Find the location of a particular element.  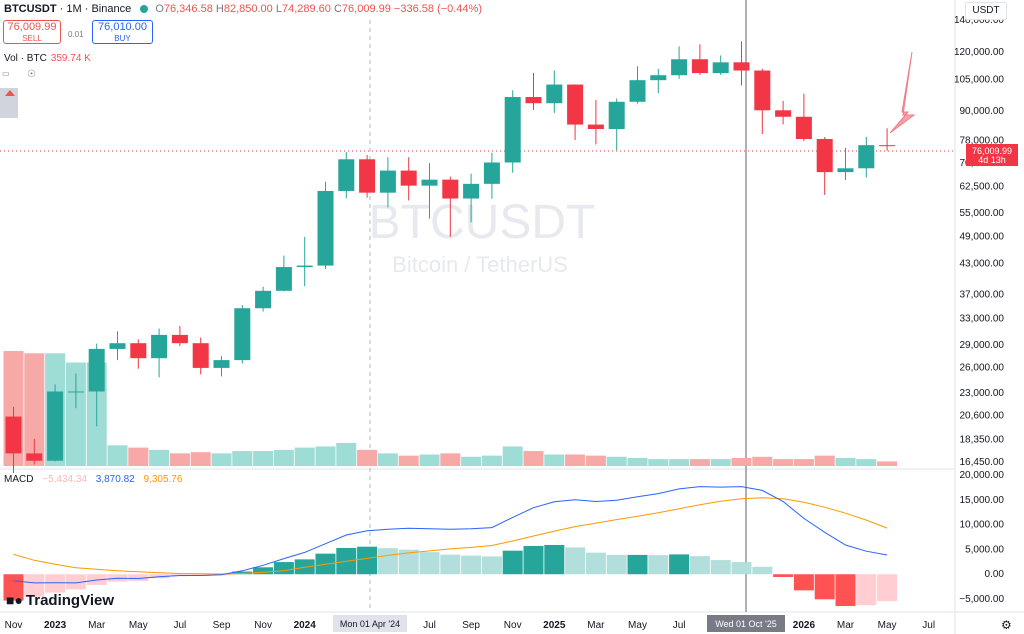

macd-tick-label: 0.00 is located at coordinates (995, 574).